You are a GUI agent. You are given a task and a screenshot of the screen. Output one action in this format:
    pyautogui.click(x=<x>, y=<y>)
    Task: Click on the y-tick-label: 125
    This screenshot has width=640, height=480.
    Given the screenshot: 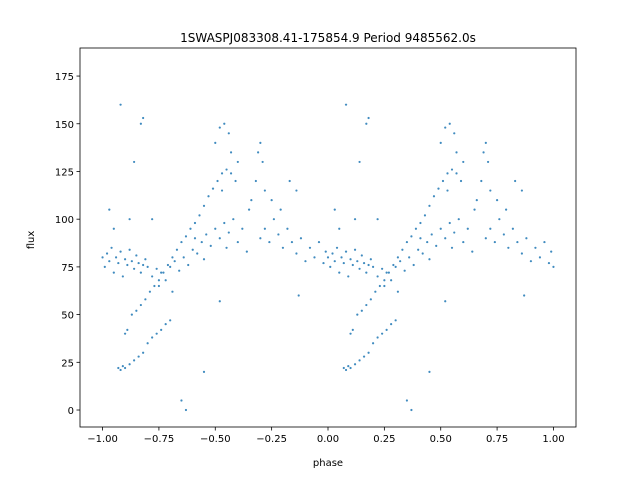 What is the action you would take?
    pyautogui.click(x=64, y=172)
    